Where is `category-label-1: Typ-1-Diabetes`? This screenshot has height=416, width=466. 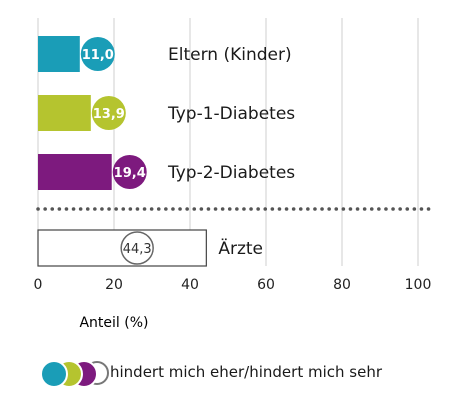
category-label-1: Typ-1-Diabetes is located at coordinates (231, 114).